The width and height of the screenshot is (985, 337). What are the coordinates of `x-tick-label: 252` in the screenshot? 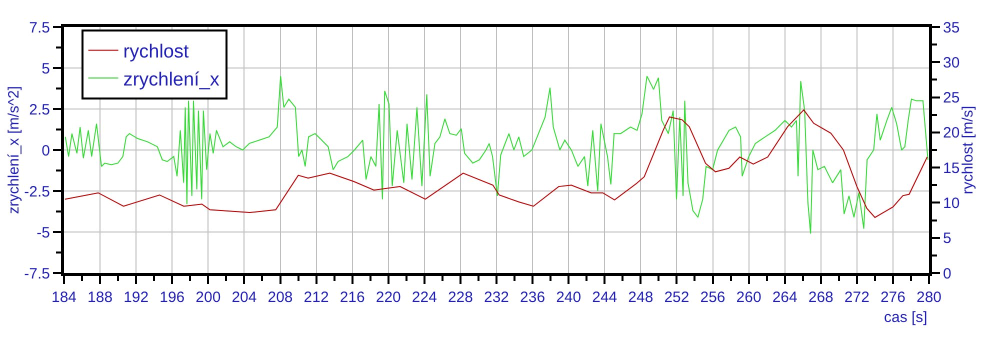 It's located at (677, 297).